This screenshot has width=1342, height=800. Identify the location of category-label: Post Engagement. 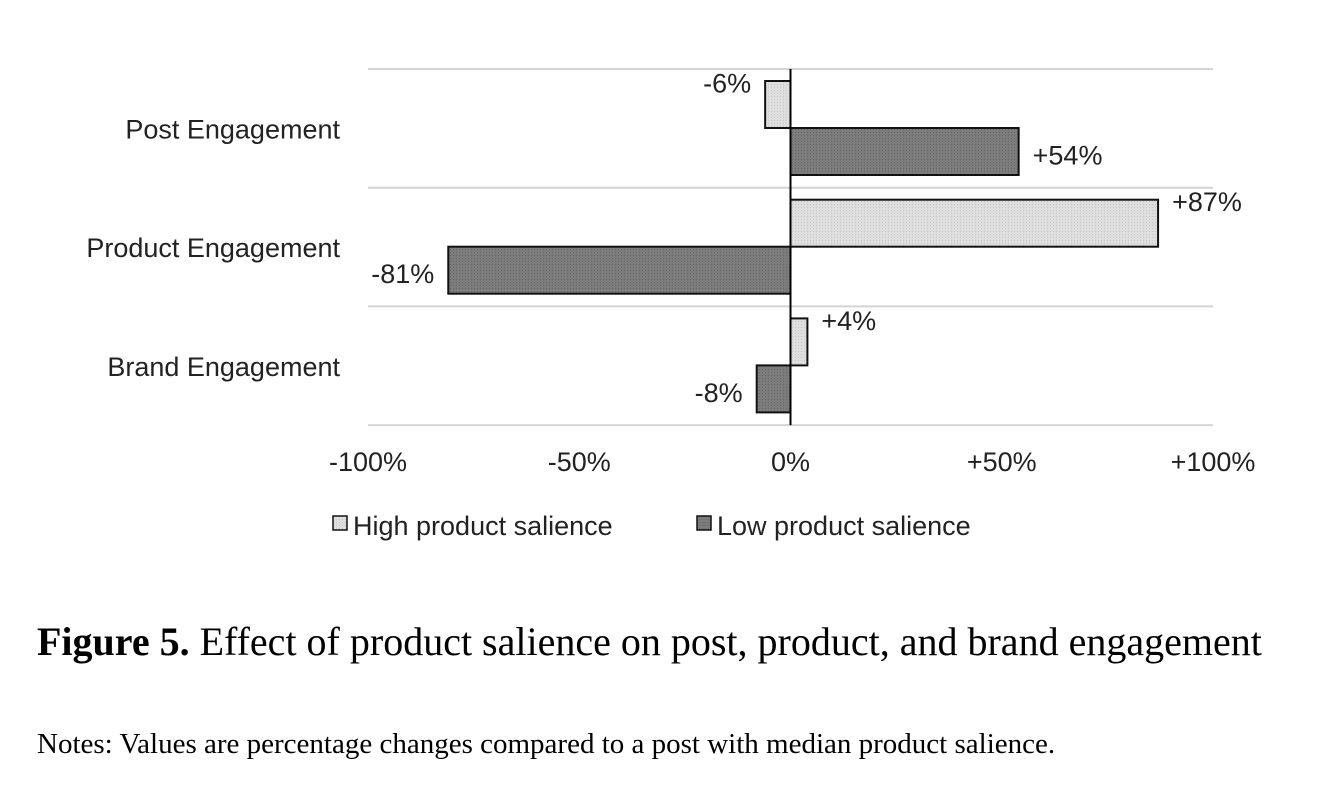
(232, 129).